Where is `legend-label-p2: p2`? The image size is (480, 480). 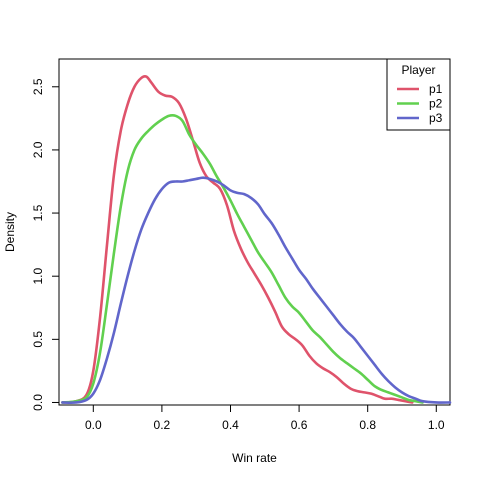
legend-label-p2: p2 is located at coordinates (436, 104).